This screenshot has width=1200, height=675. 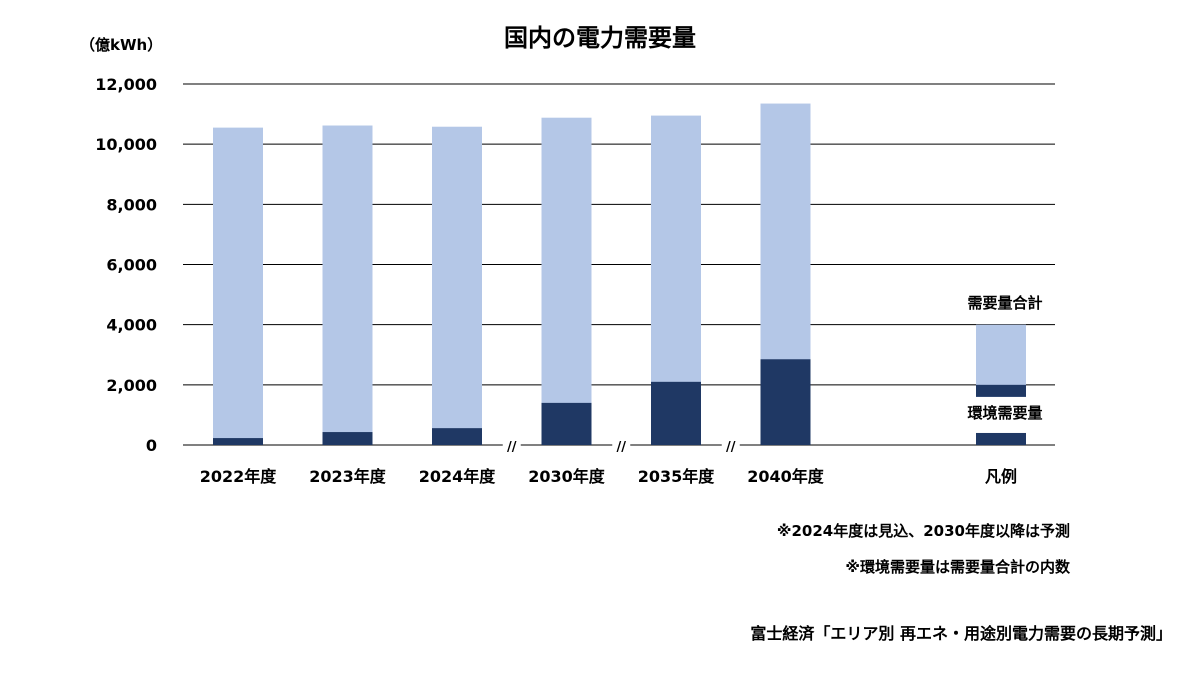 What do you see at coordinates (600, 38) in the screenshot?
I see `chart-title: 国内の電力需要量` at bounding box center [600, 38].